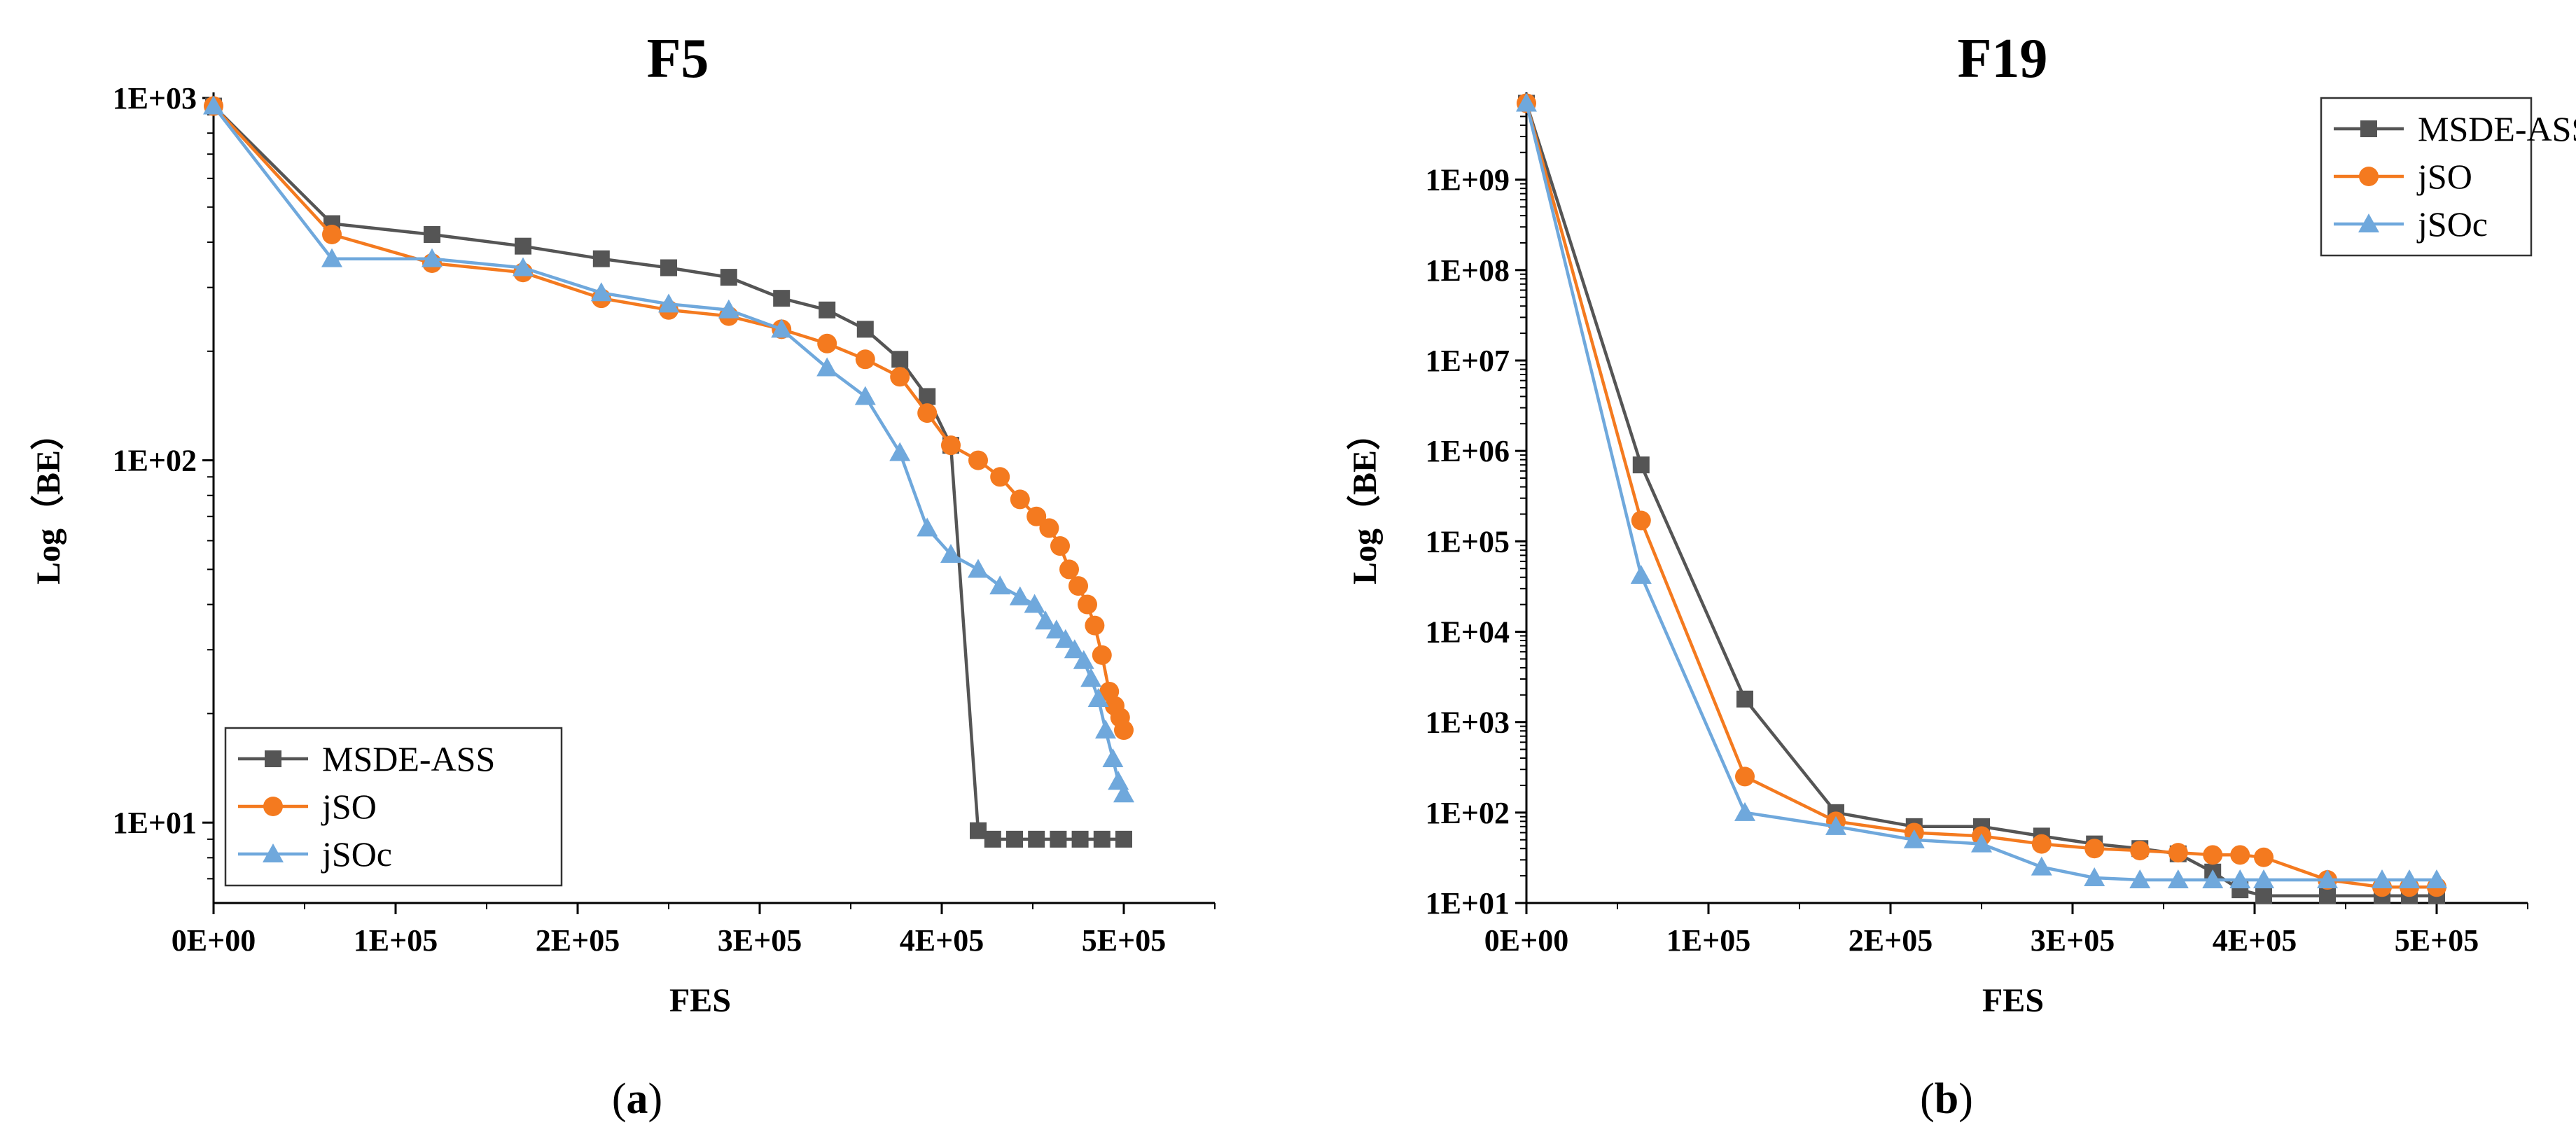 The height and width of the screenshot is (1141, 2576). What do you see at coordinates (1468, 180) in the screenshot?
I see `y-tick-label: 1E+09` at bounding box center [1468, 180].